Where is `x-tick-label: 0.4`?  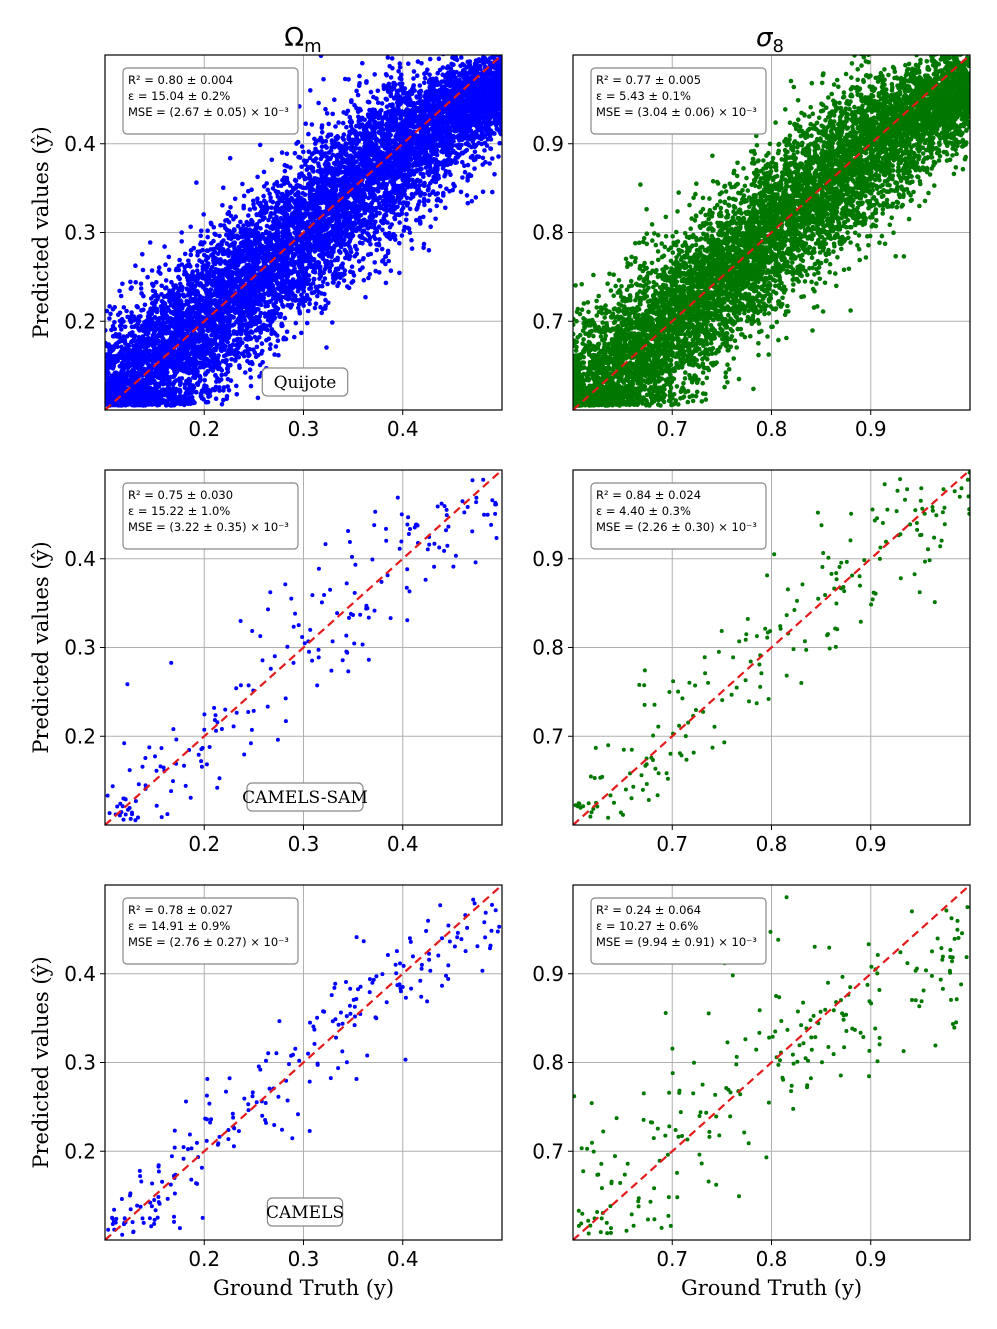
x-tick-label: 0.4 is located at coordinates (403, 429).